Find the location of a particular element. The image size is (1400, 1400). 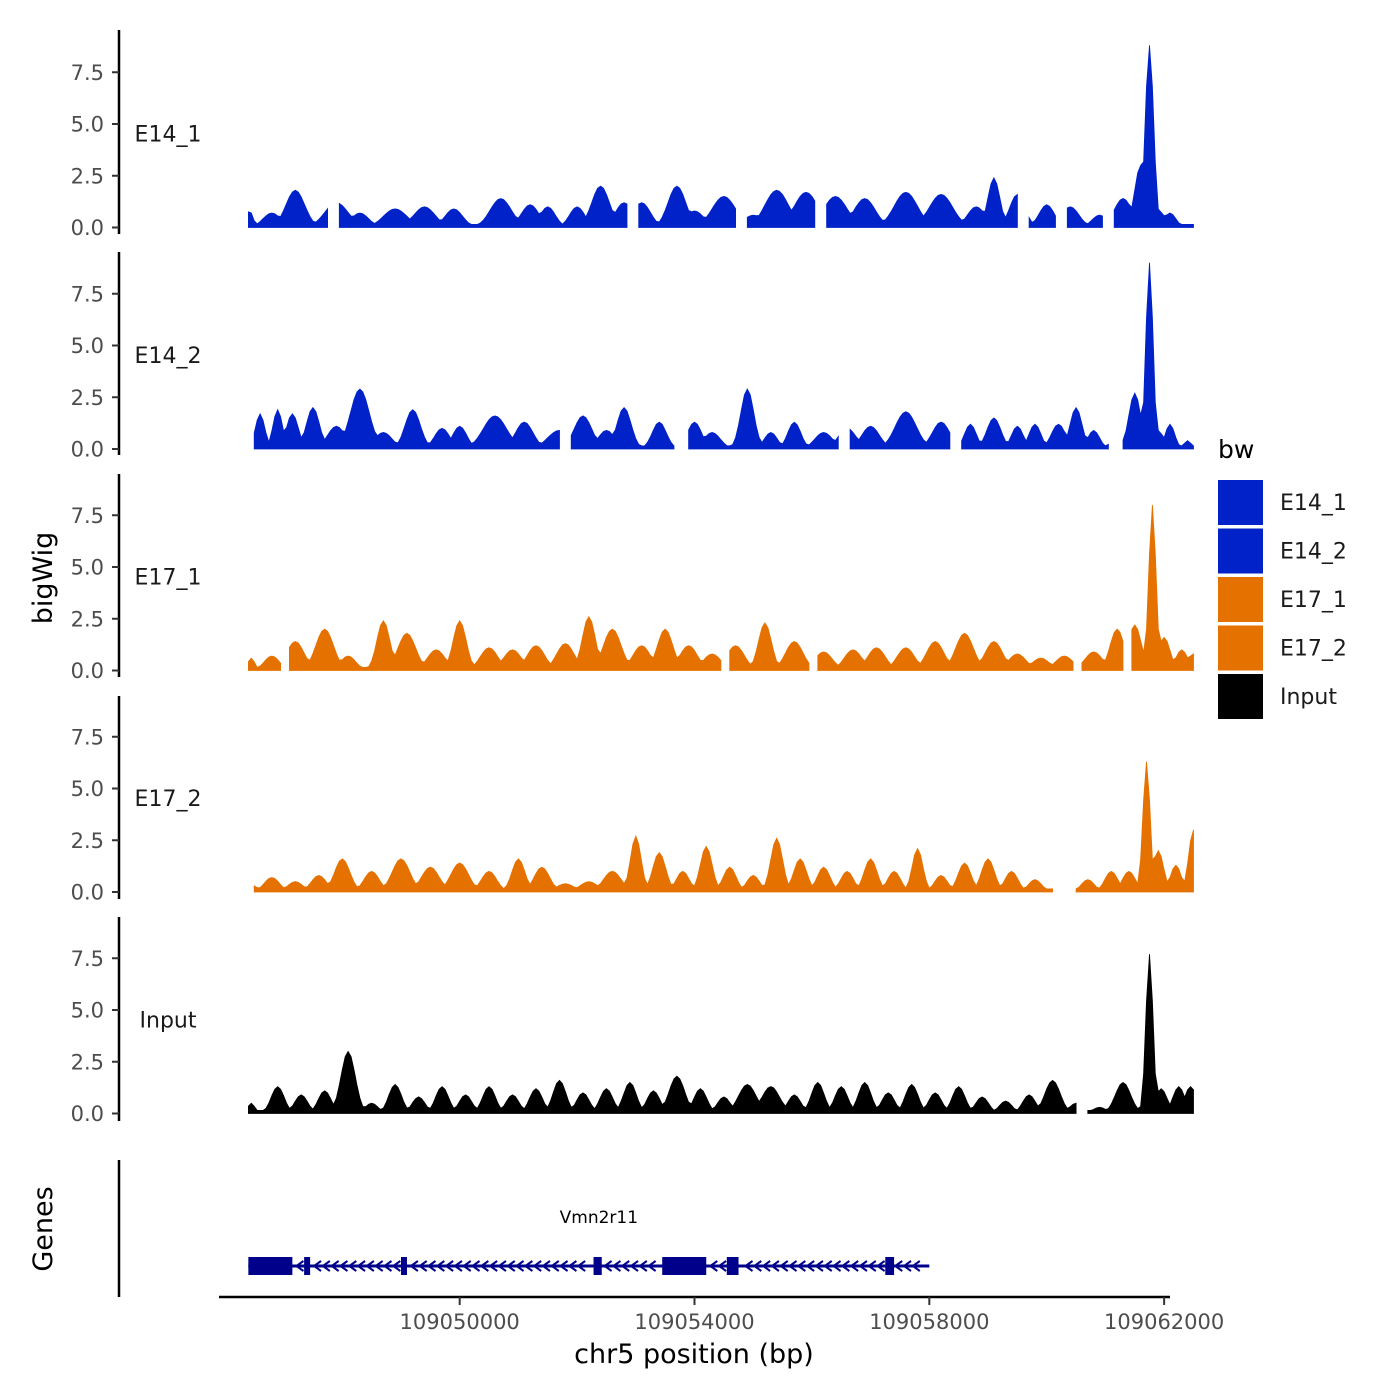

x-axis-title: chr5 position (bp) is located at coordinates (694, 1354).